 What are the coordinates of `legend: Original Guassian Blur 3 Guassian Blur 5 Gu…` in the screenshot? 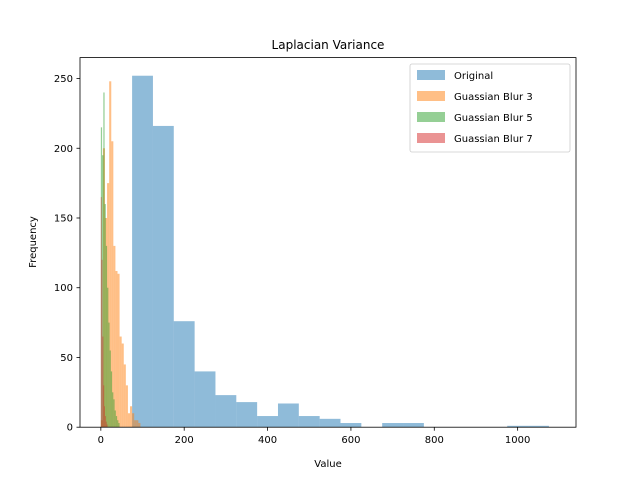 It's located at (490, 108).